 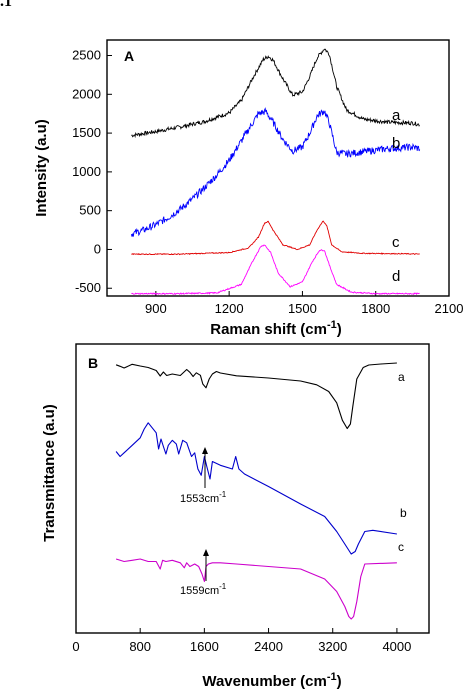 What do you see at coordinates (396, 276) in the screenshot?
I see `raman-curve-label-d: d` at bounding box center [396, 276].